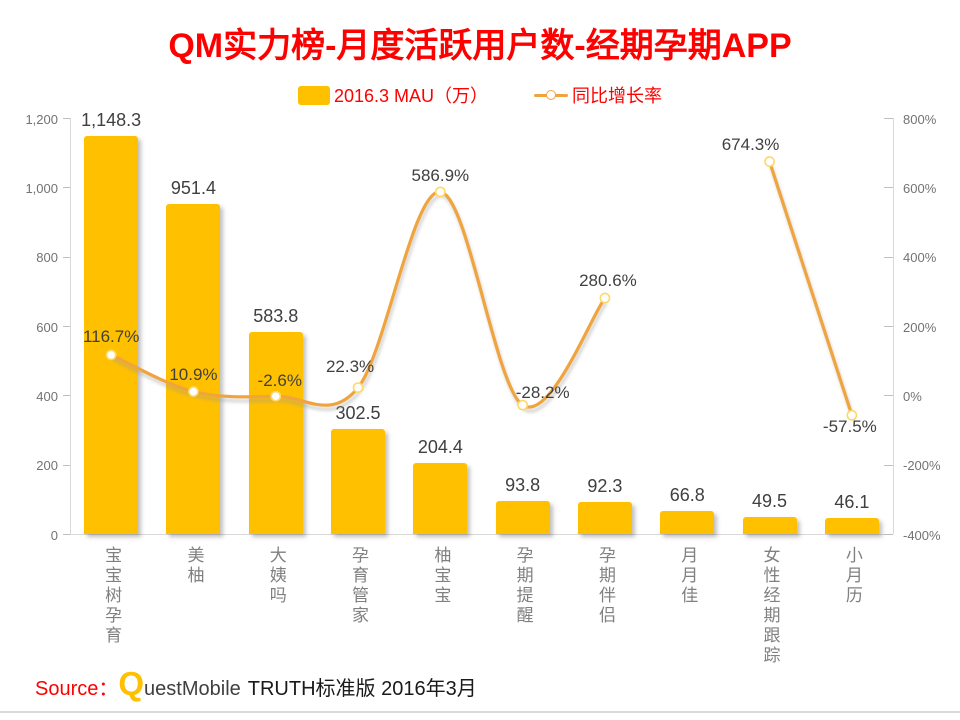 The height and width of the screenshot is (720, 960). What do you see at coordinates (440, 447) in the screenshot?
I see `bar-value-label: 204.4` at bounding box center [440, 447].